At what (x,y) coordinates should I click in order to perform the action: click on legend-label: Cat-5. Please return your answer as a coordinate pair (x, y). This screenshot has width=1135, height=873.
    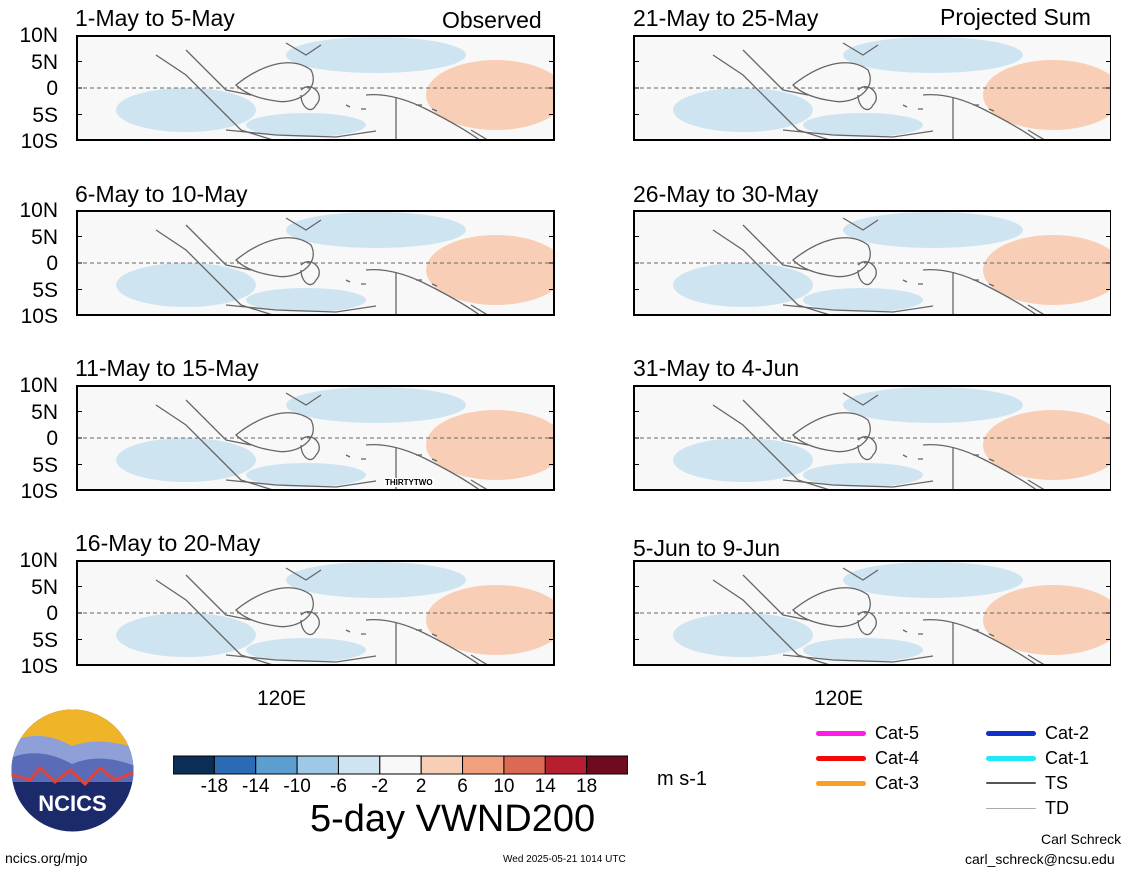
    Looking at the image, I should click on (897, 733).